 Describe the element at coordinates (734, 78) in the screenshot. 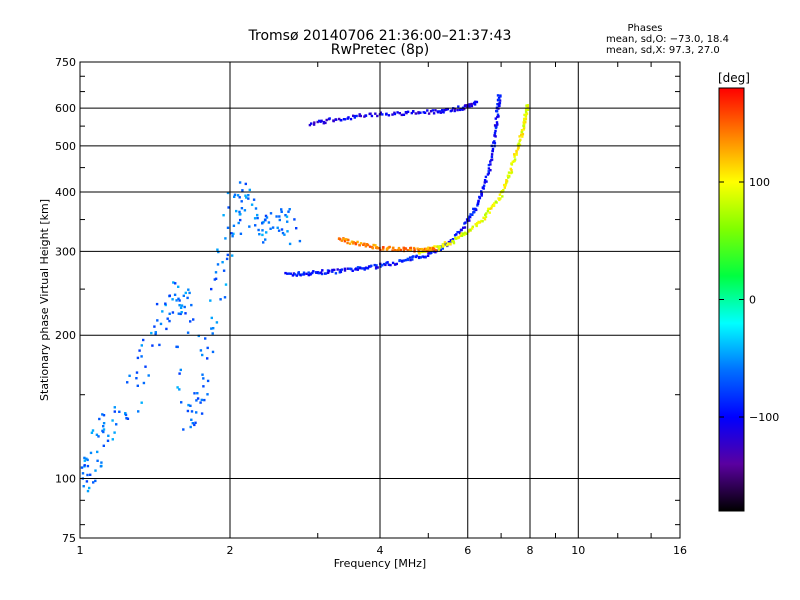

I see `colorbar-label: [deg]` at that location.